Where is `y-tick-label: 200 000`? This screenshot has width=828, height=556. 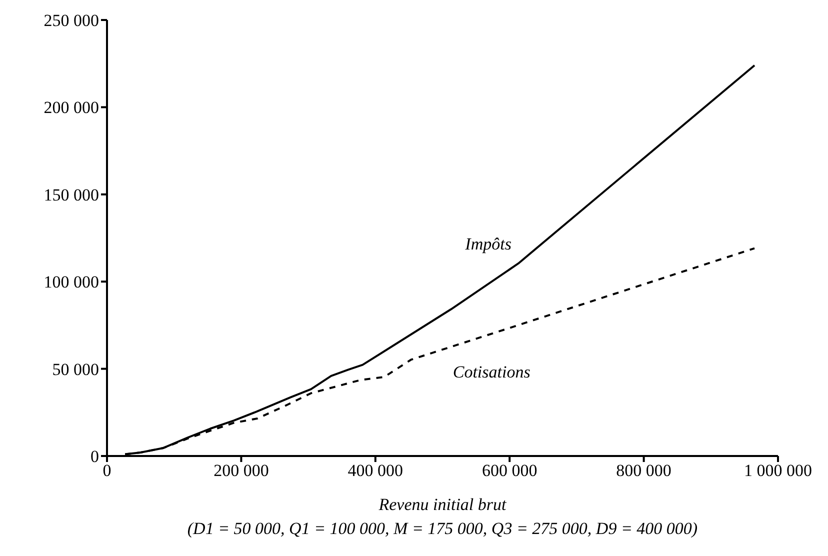
y-tick-label: 200 000 is located at coordinates (71, 108).